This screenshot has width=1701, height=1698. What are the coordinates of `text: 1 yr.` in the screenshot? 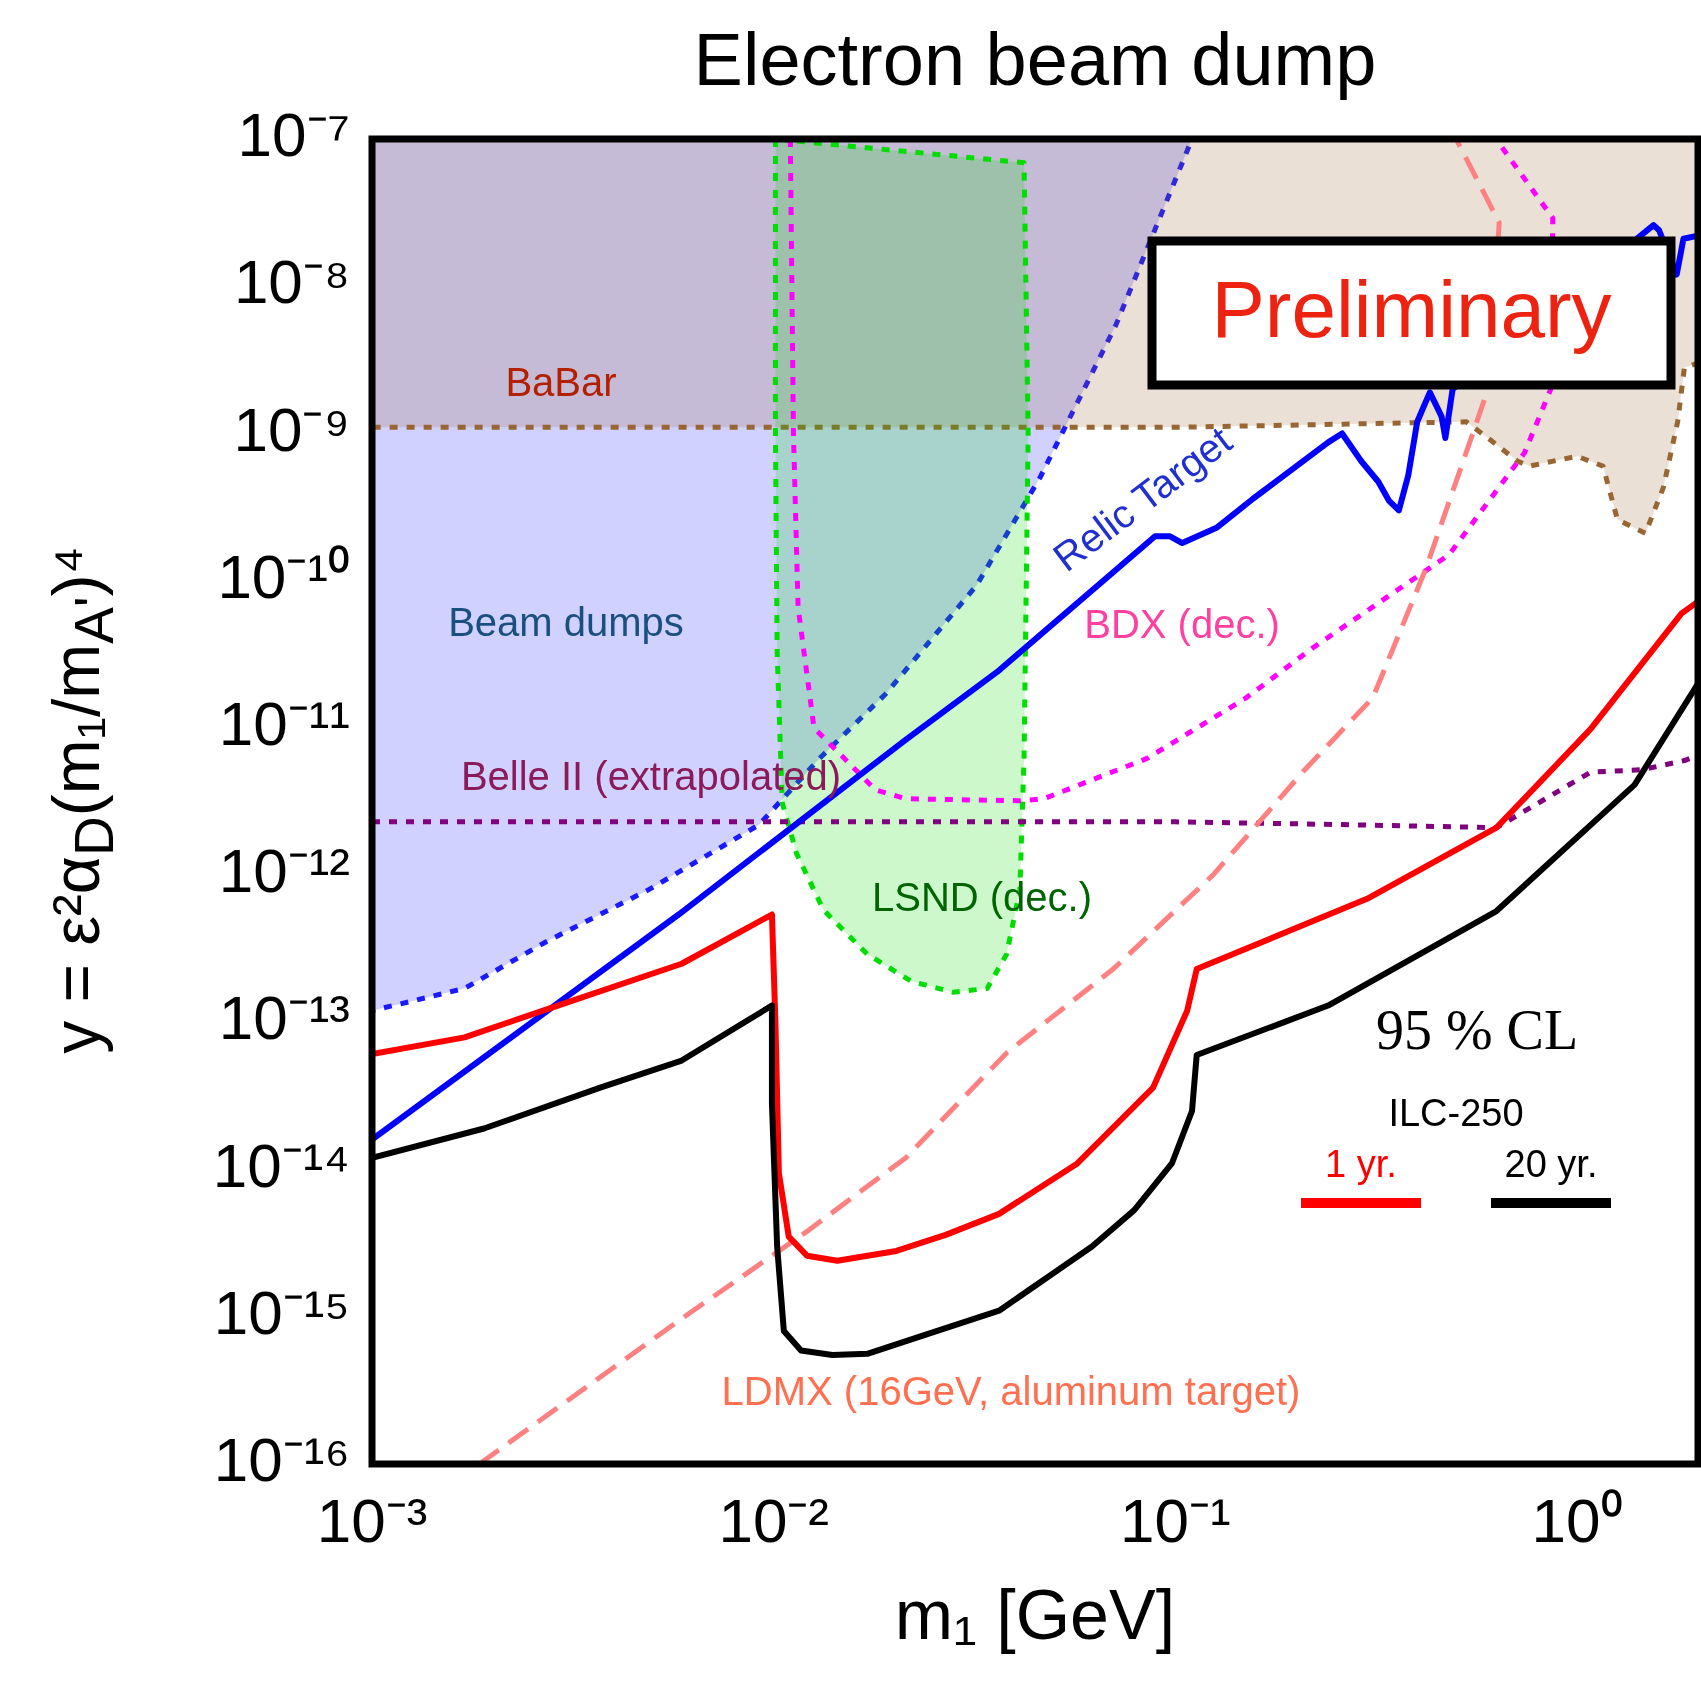 It's located at (1361, 1164).